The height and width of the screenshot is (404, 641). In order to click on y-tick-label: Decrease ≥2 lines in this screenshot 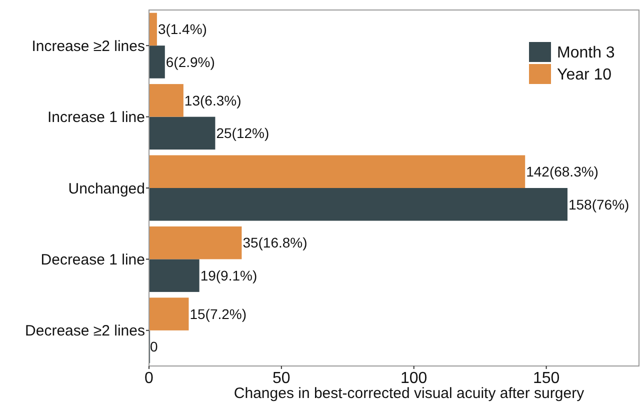, I will do `click(85, 331)`.